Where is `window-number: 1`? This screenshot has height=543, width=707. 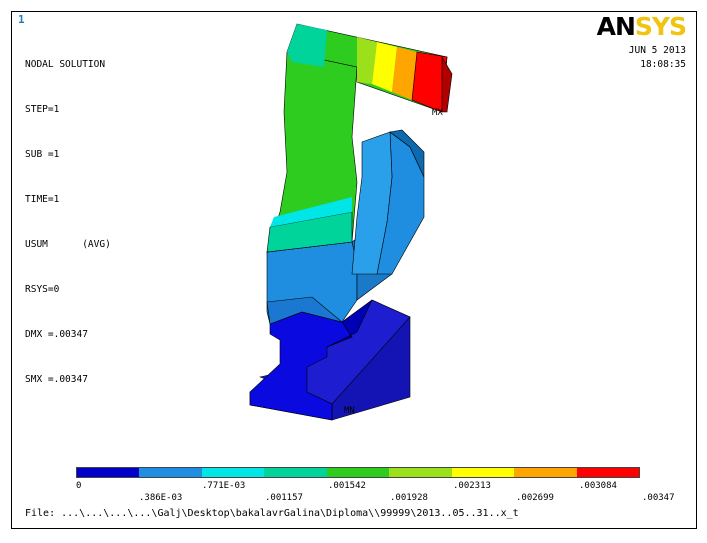 window-number: 1 is located at coordinates (21, 19).